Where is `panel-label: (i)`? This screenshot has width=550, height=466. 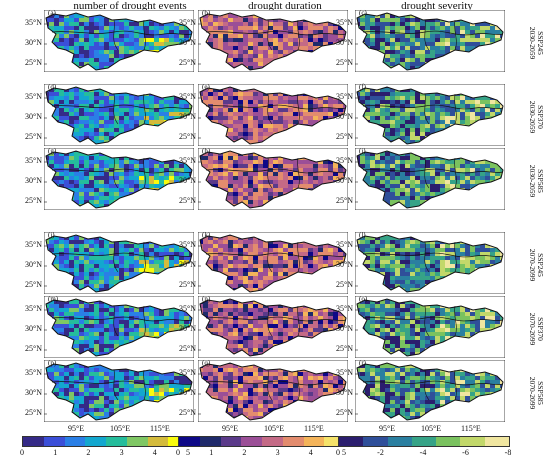
panel-label: (i) is located at coordinates (362, 151).